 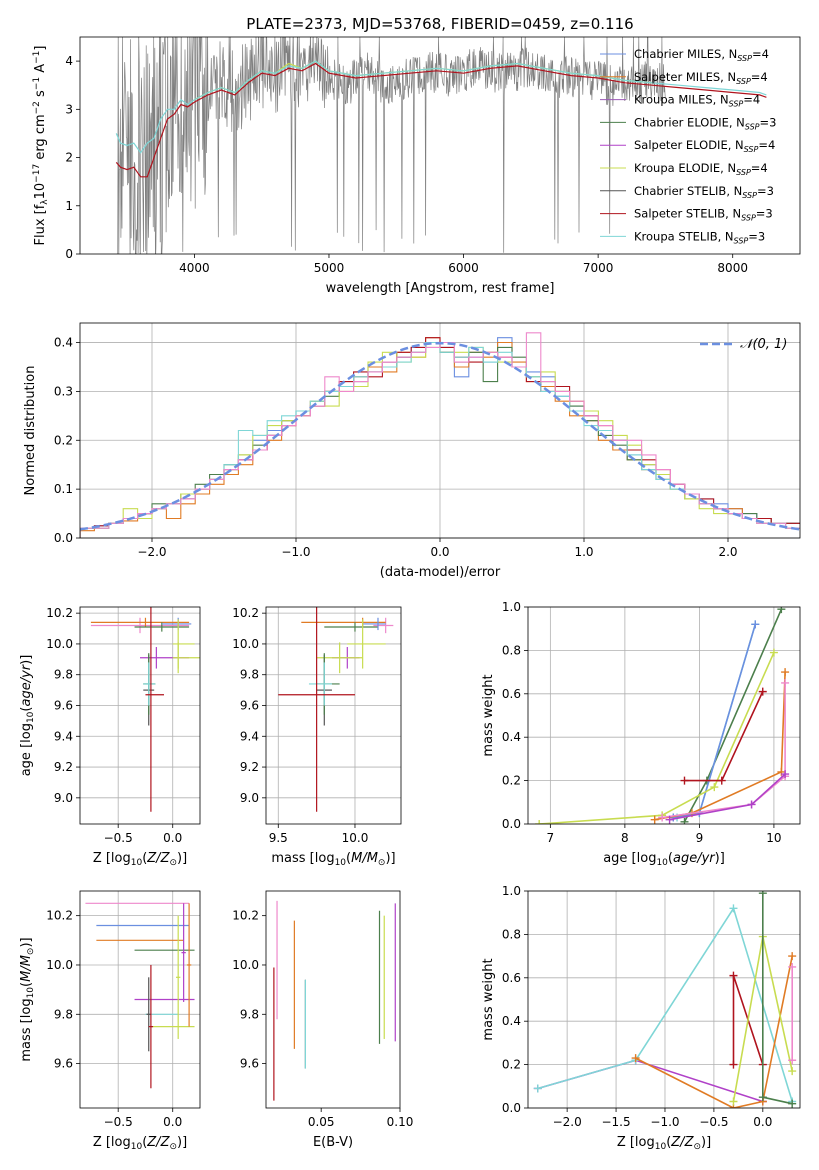 I want to click on mass-weight-series-line, so click(x=723, y=751).